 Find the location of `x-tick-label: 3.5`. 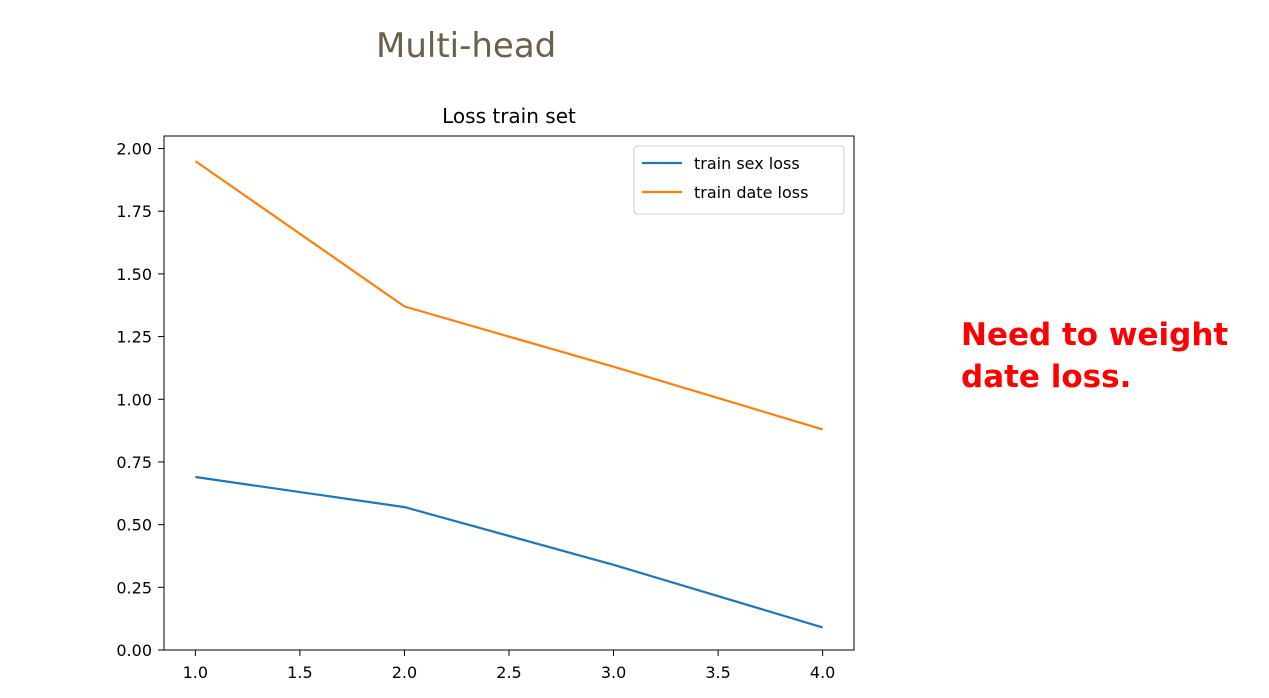

x-tick-label: 3.5 is located at coordinates (717, 672).